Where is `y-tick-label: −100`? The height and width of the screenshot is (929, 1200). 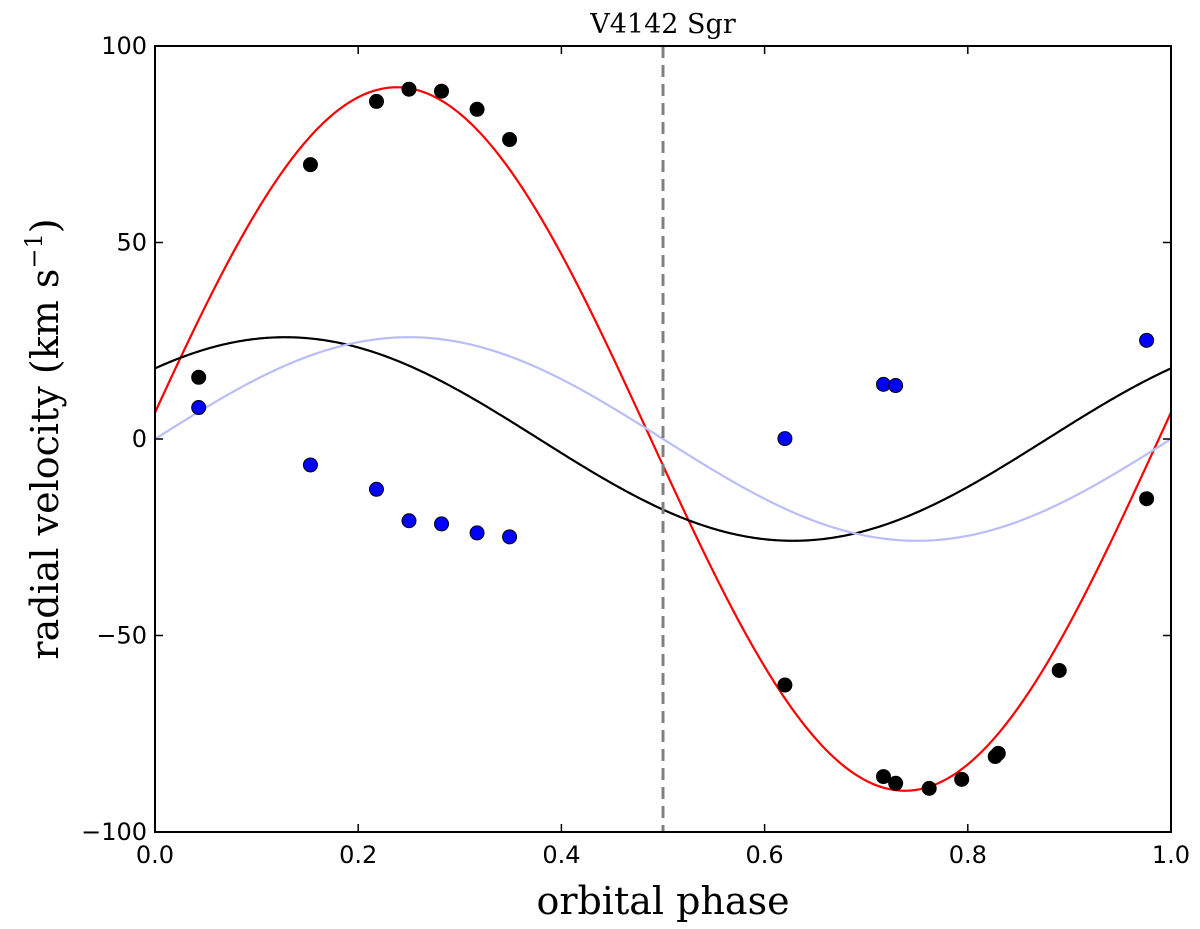 y-tick-label: −100 is located at coordinates (114, 832).